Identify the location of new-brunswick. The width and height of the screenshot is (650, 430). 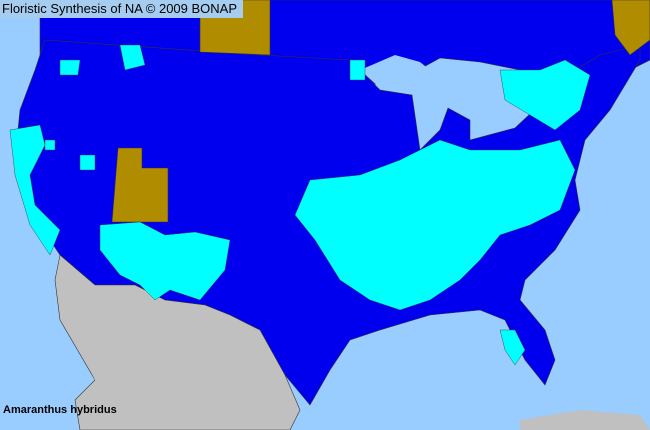
(630, 28).